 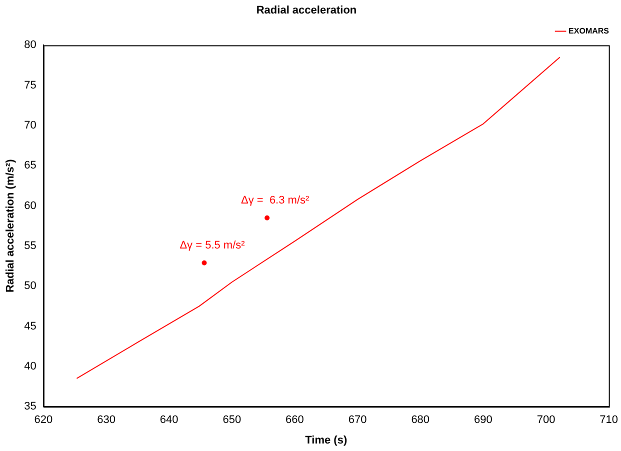 I want to click on y-tick-label: 70, so click(x=30, y=126).